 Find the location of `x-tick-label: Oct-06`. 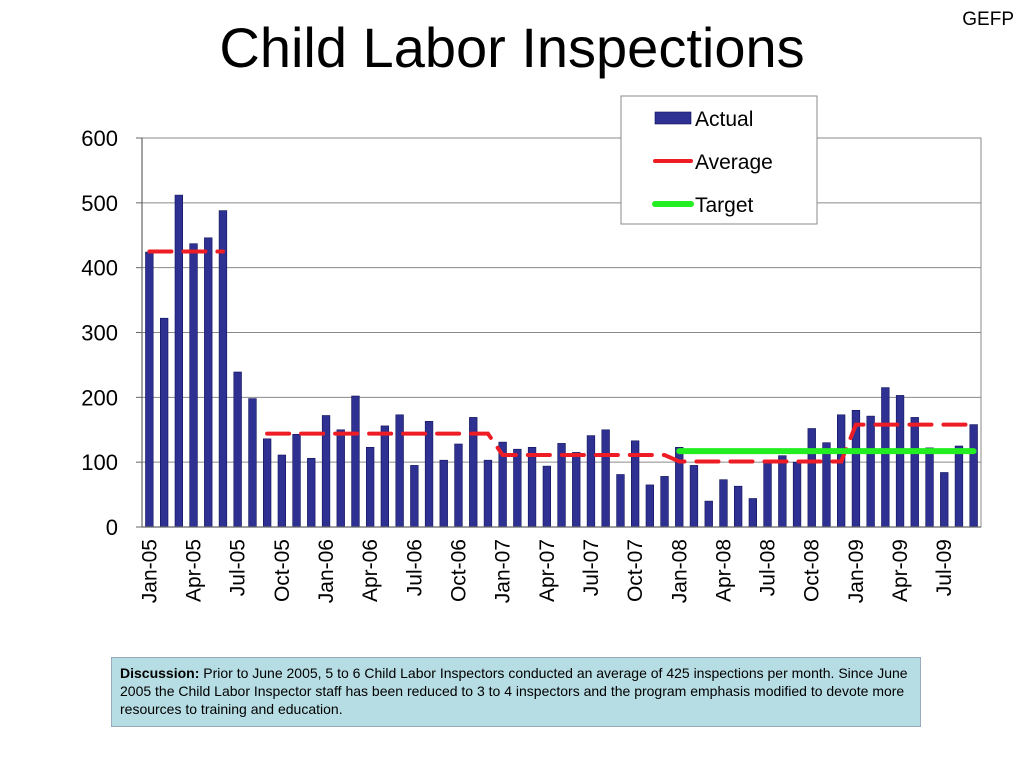

x-tick-label: Oct-06 is located at coordinates (458, 570).